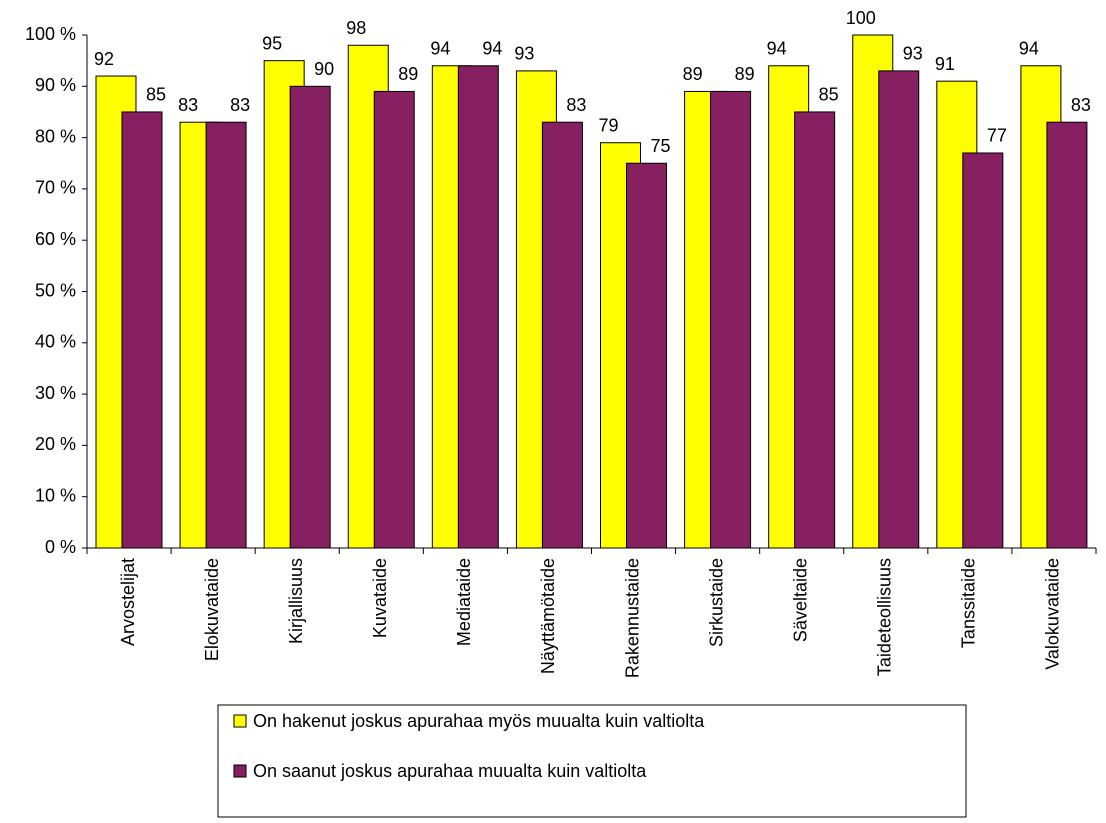 This screenshot has width=1106, height=823. Describe the element at coordinates (464, 602) in the screenshot. I see `x-tick-label: Mediataide` at that location.